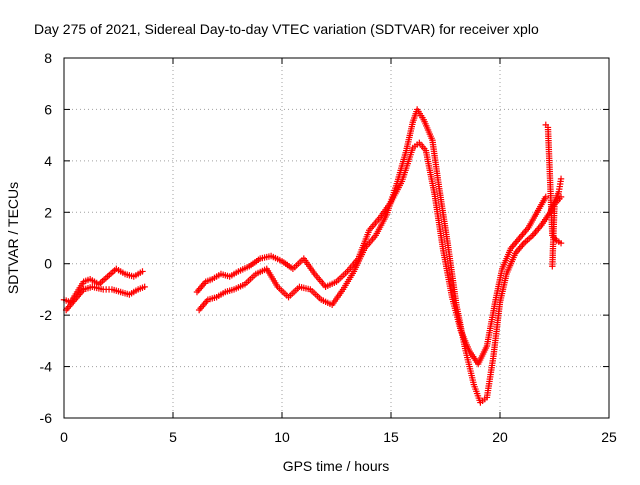 The image size is (640, 485). I want to click on y-tick-label: -6, so click(46, 418).